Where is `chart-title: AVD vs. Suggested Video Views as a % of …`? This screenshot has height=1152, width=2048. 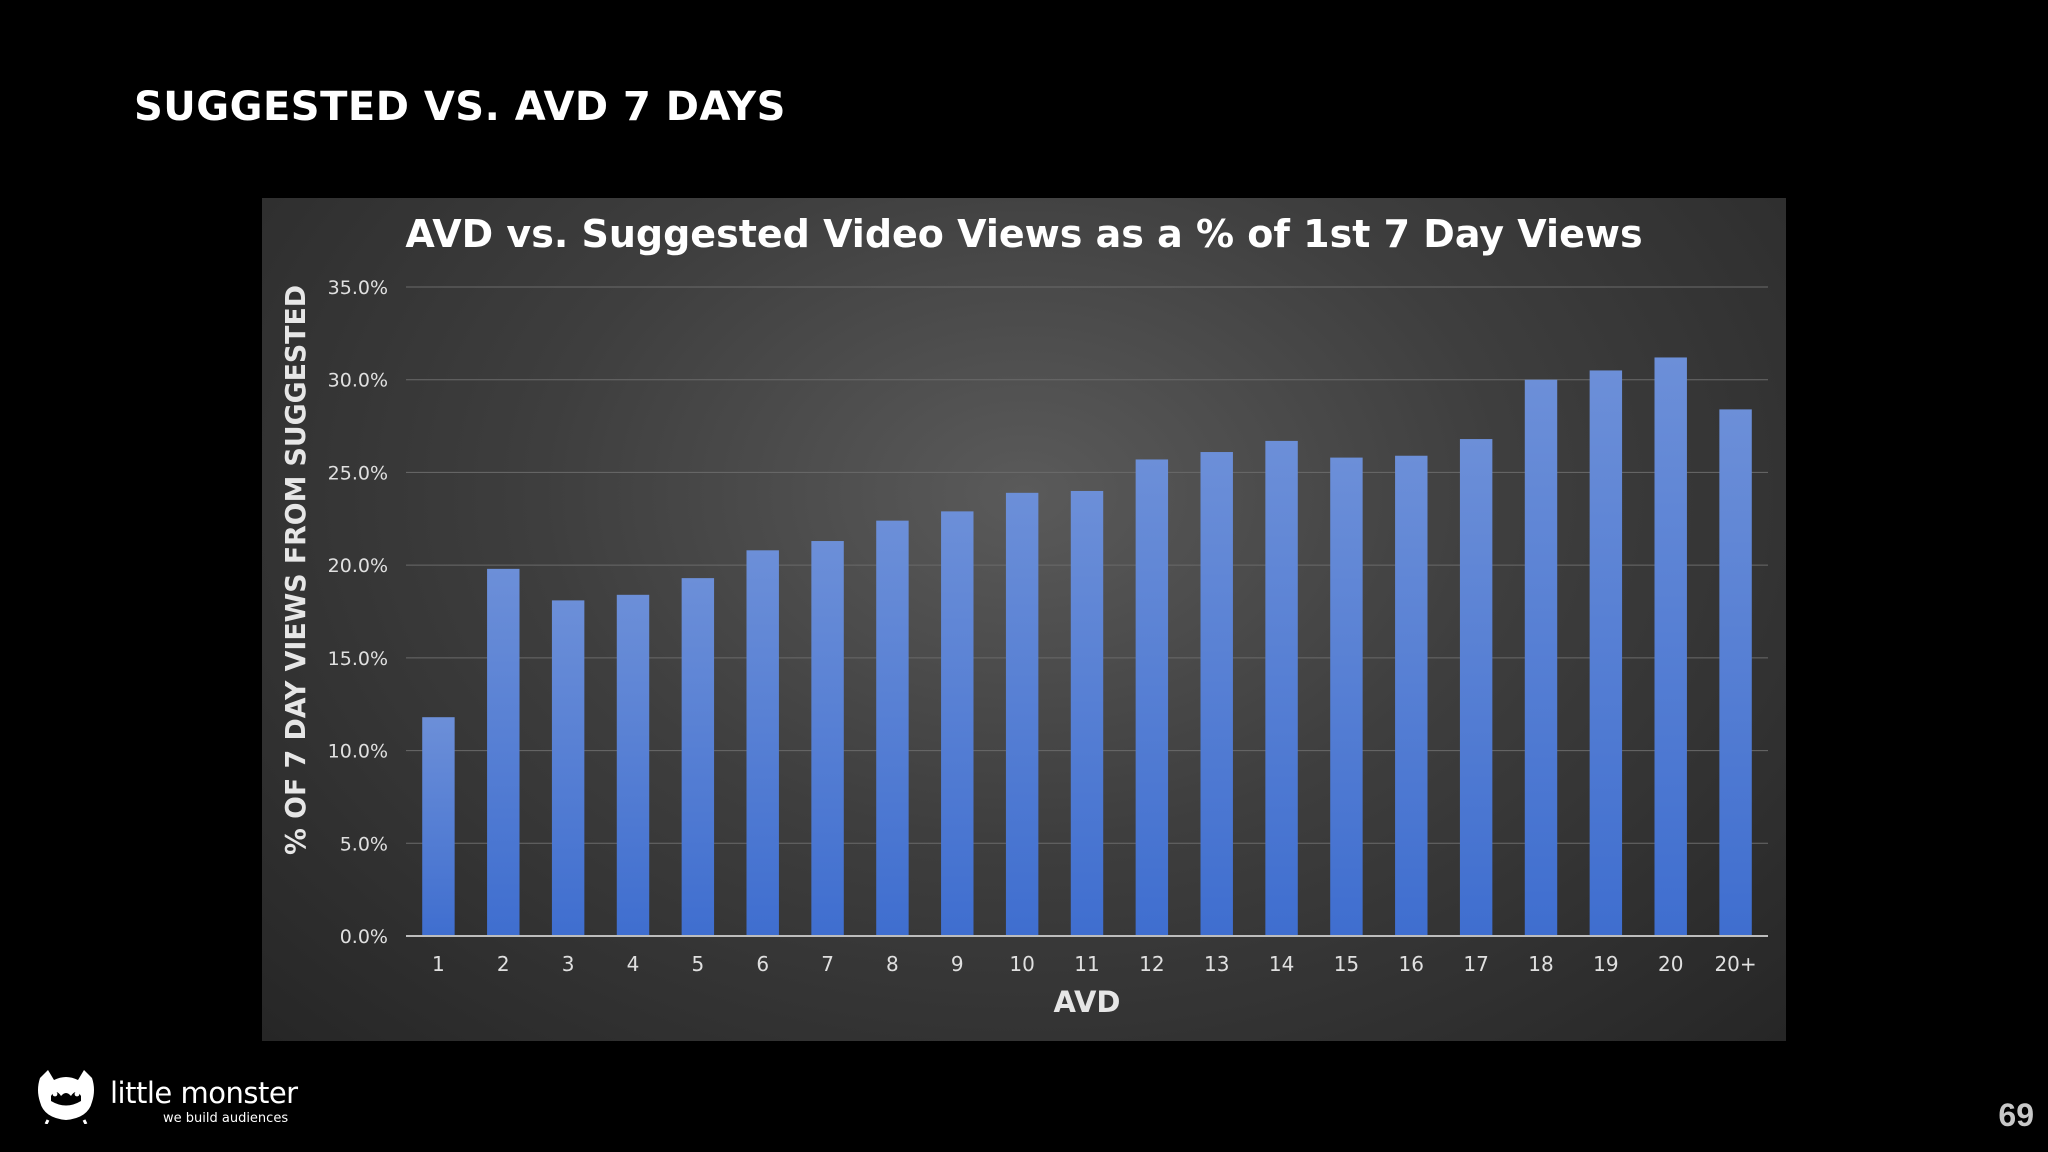
chart-title: AVD vs. Suggested Video Views as a % of … is located at coordinates (1023, 234).